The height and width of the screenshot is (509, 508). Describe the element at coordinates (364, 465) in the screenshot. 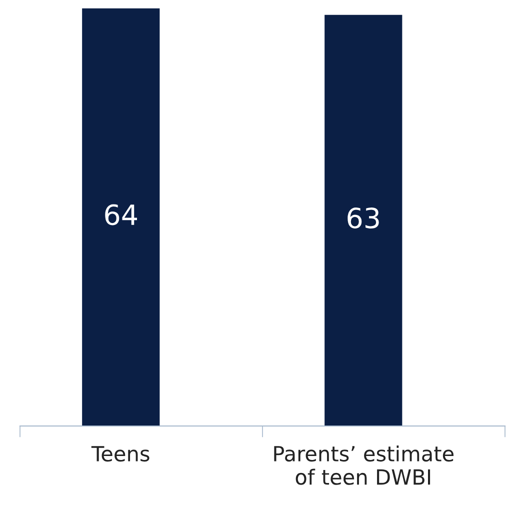

I see `x-tick-label: Parents’ estimate of teen DWBI` at that location.